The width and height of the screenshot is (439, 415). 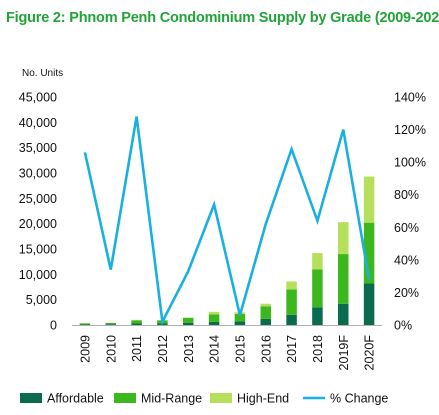 I want to click on x-tick-label: 2016, so click(x=266, y=349).